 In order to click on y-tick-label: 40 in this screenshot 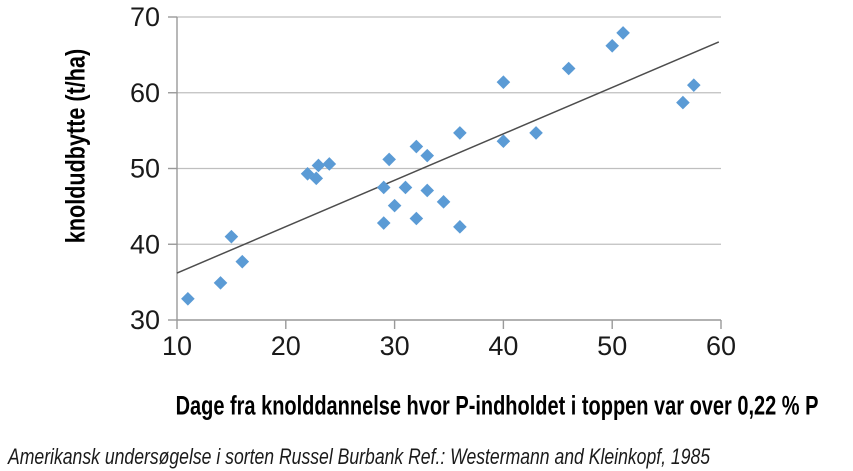, I will do `click(145, 244)`.